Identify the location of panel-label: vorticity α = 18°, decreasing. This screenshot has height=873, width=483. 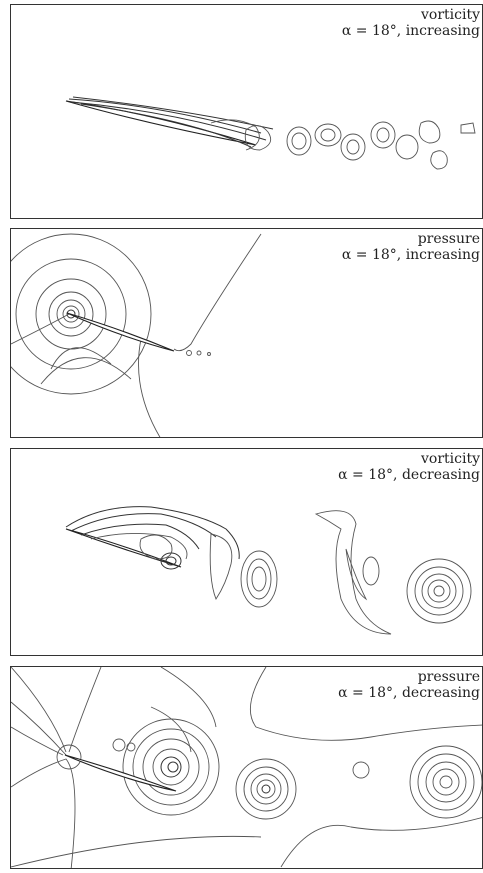
(409, 467).